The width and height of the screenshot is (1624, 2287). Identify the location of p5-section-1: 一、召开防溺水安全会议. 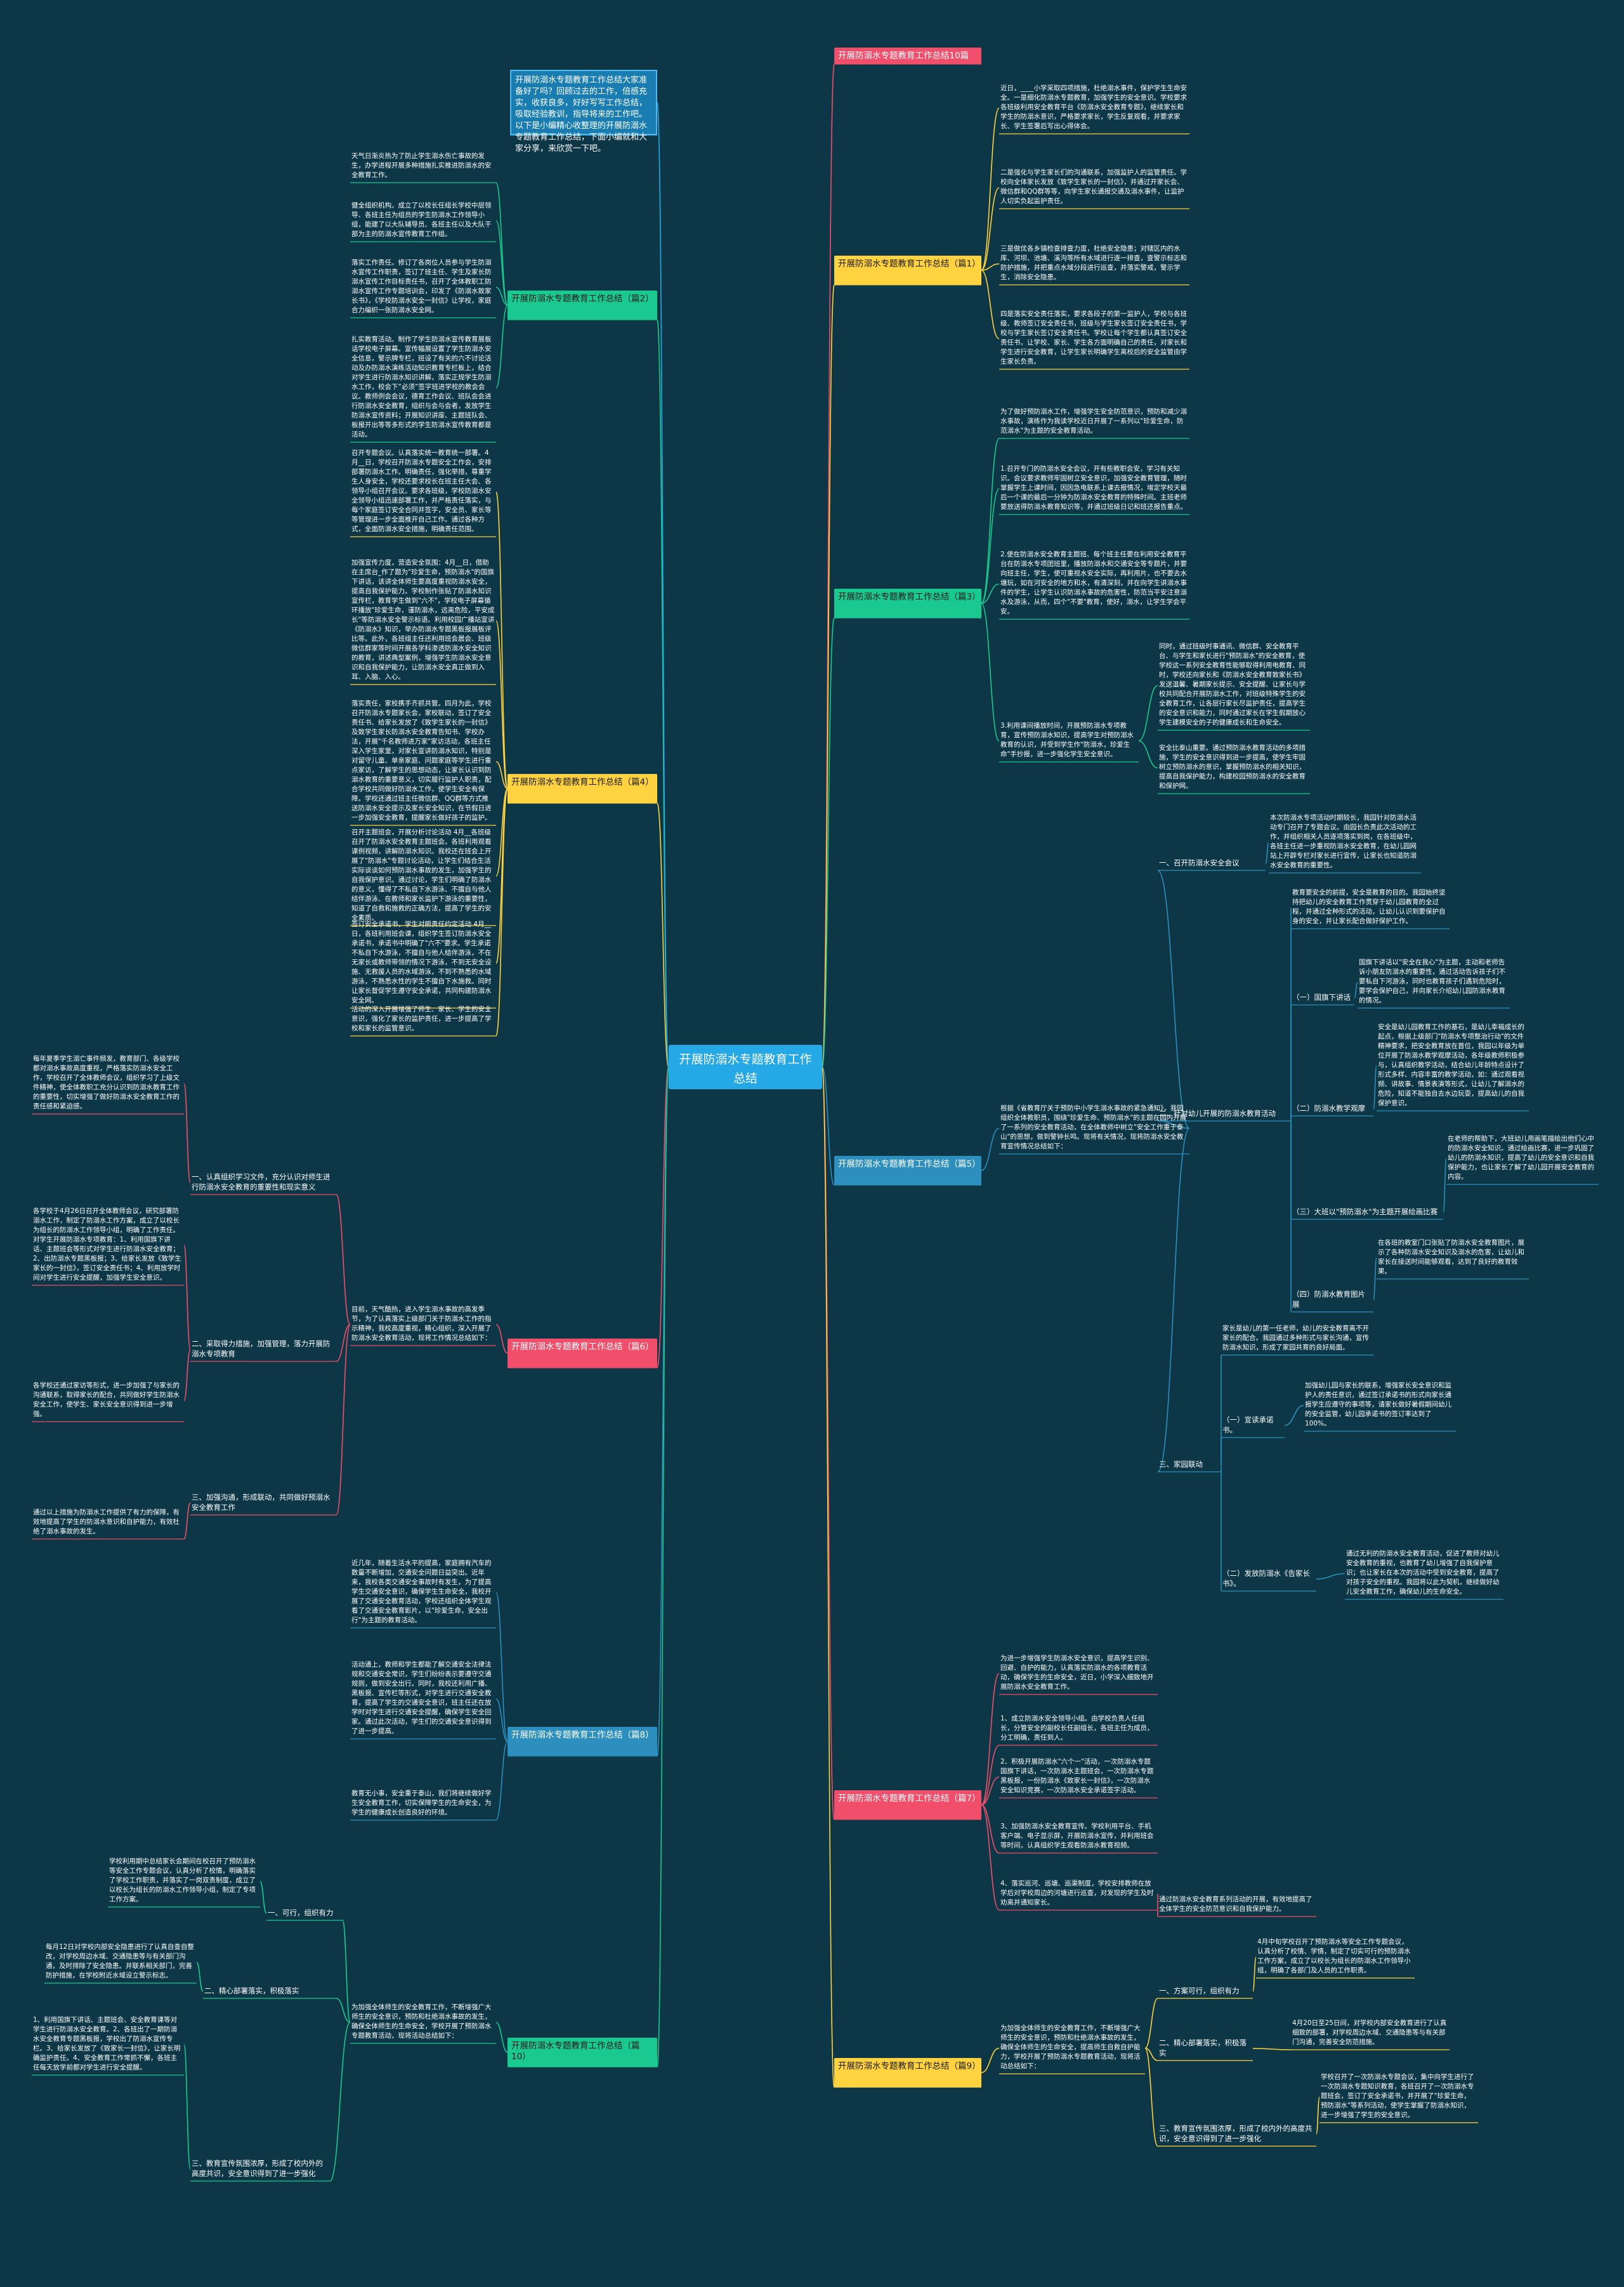
(1199, 862).